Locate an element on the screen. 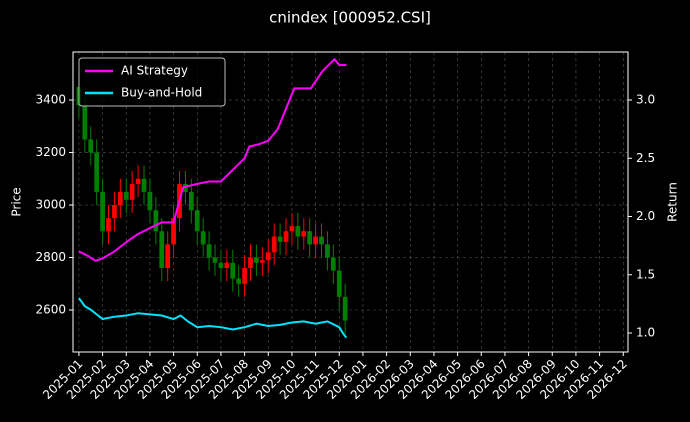  legend-box is located at coordinates (152, 82).